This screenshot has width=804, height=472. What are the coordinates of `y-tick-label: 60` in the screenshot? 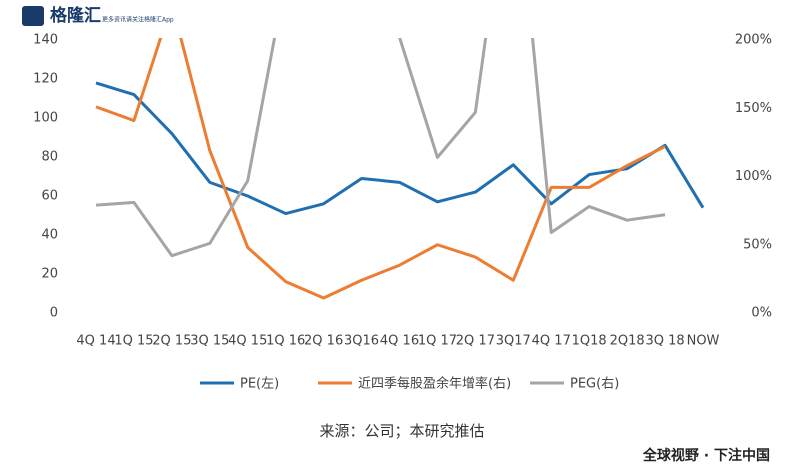 It's located at (49, 196).